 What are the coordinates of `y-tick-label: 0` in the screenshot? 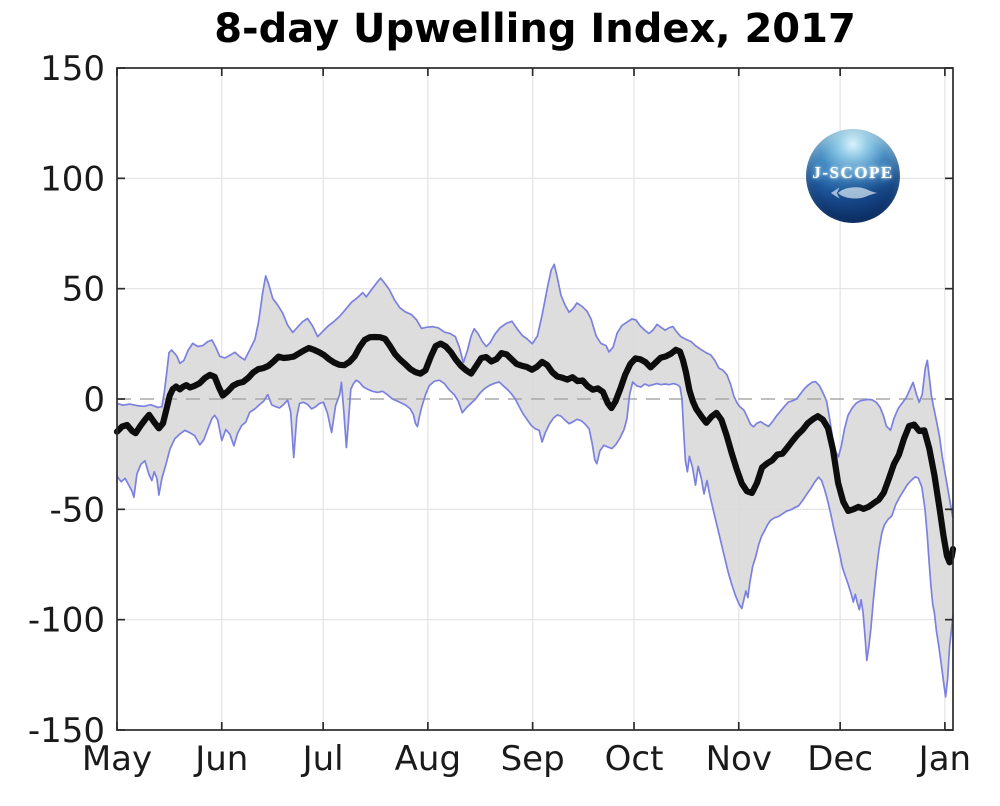 It's located at (94, 400).